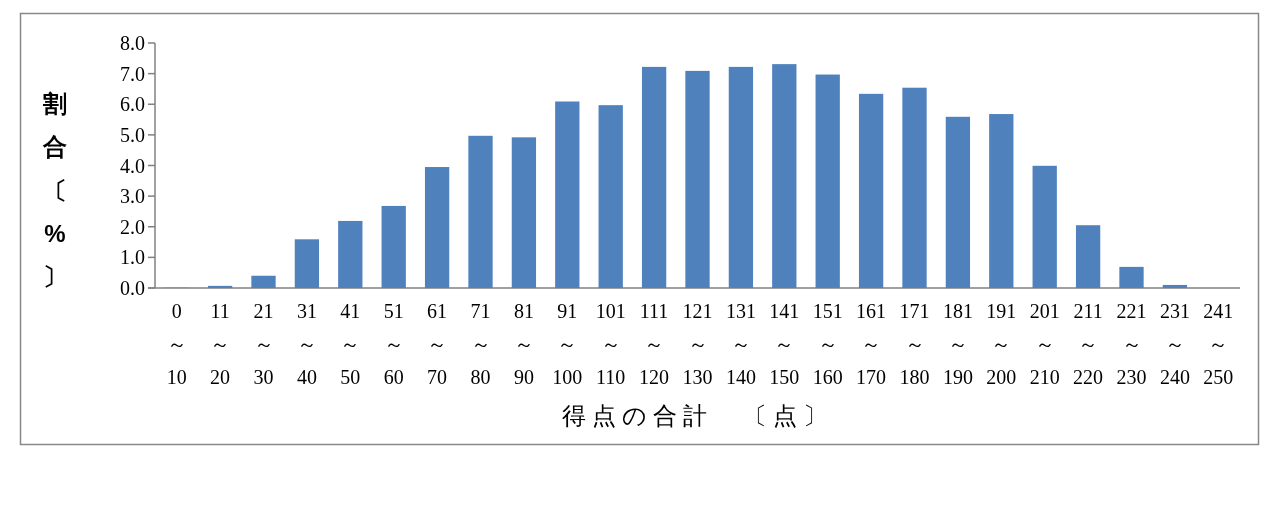  I want to click on x-axis-title: 得点の合計 〔点〕, so click(697, 415).